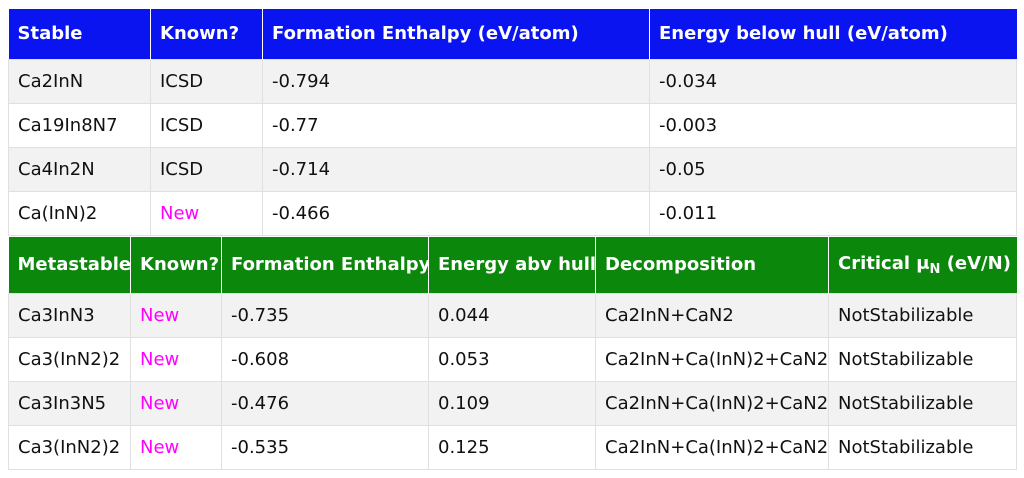  I want to click on header-decomposition: Decomposition, so click(712, 265).